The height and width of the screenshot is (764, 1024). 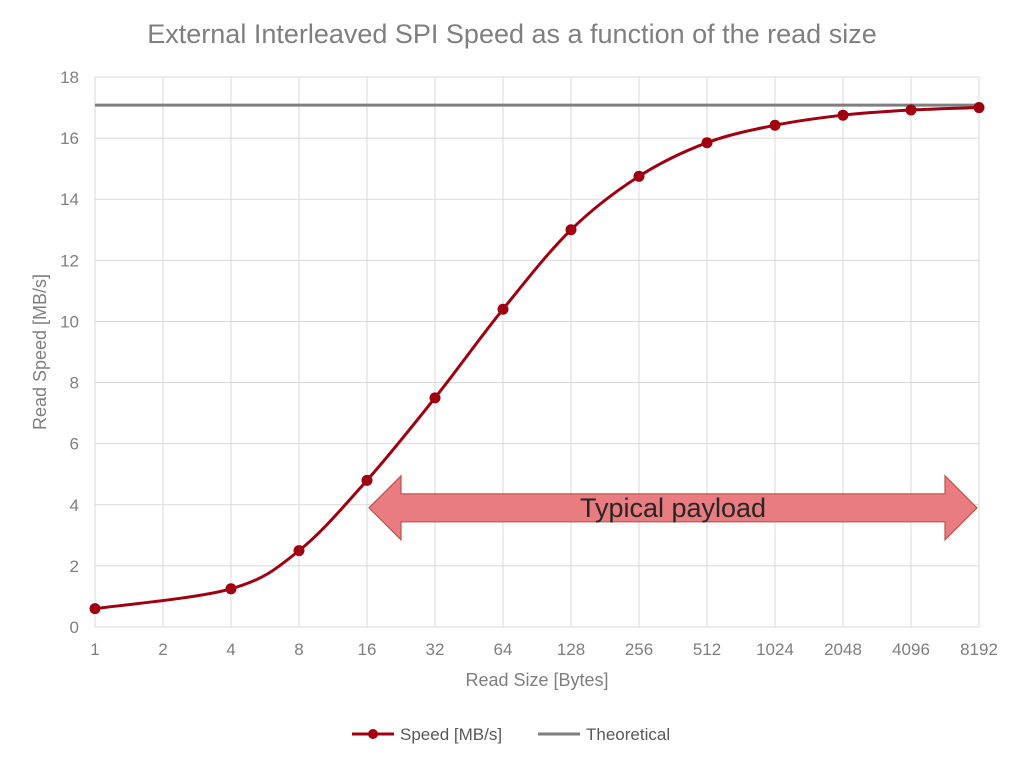 I want to click on y-tick-label: 10, so click(x=69, y=321).